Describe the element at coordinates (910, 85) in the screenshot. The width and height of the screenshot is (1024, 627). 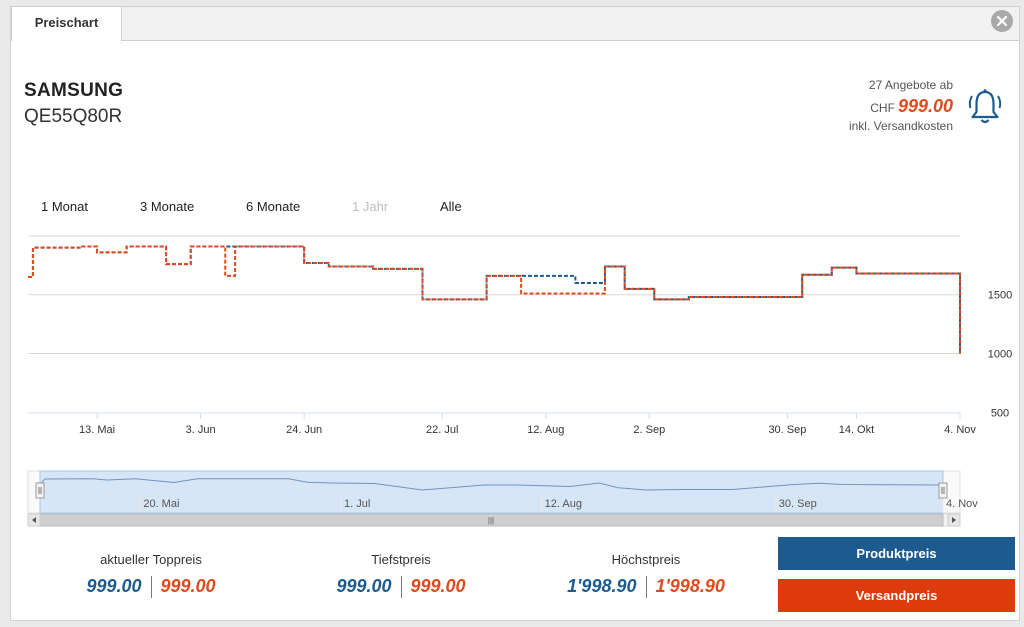
I see `offer-count: 27 Angebote ab` at that location.